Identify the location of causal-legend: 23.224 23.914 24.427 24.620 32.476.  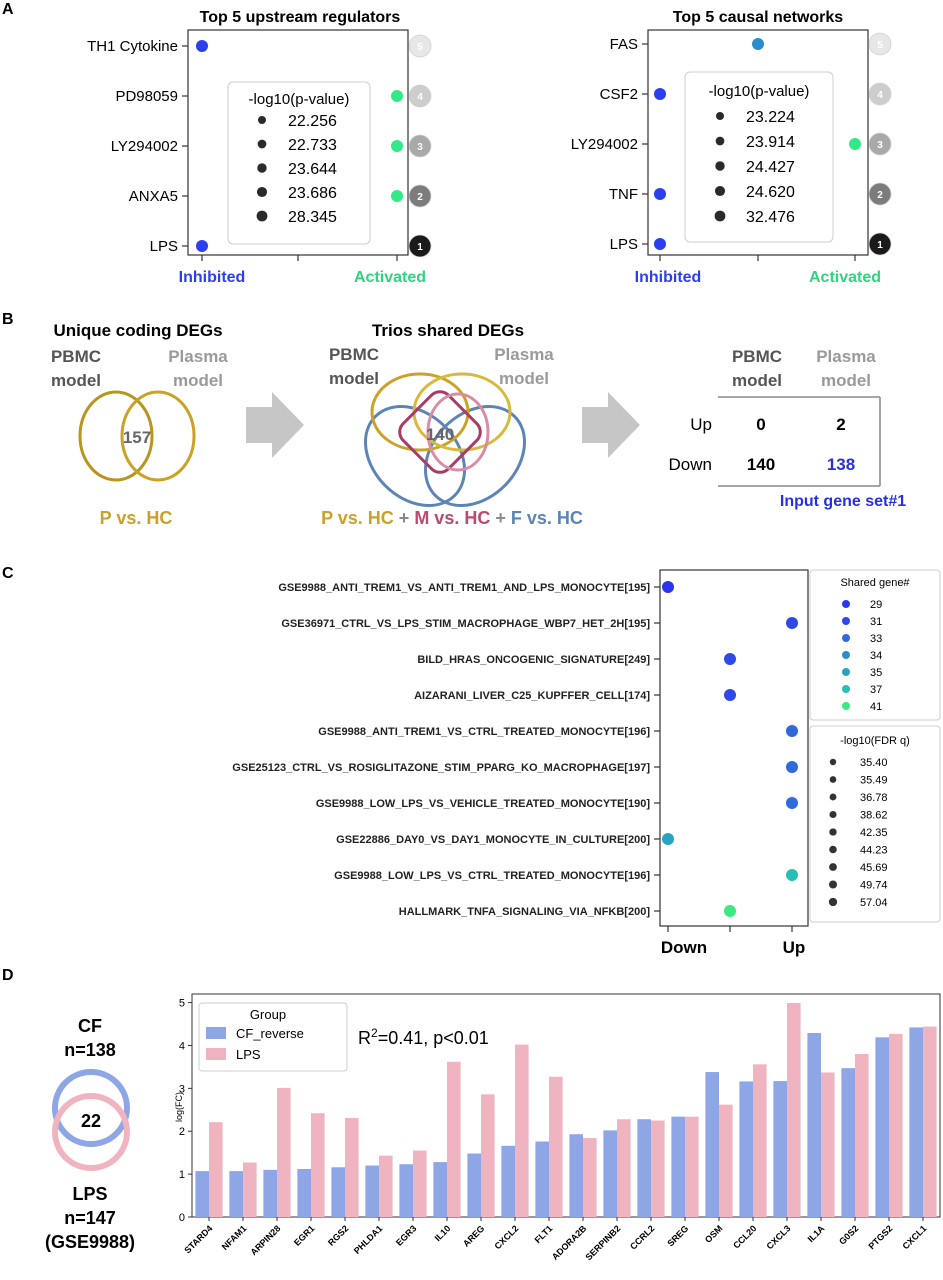
(754, 167).